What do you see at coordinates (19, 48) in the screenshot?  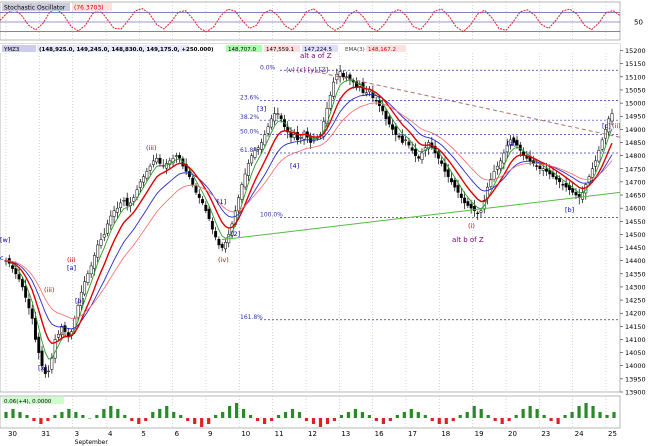 I see `price-symbol-tag` at bounding box center [19, 48].